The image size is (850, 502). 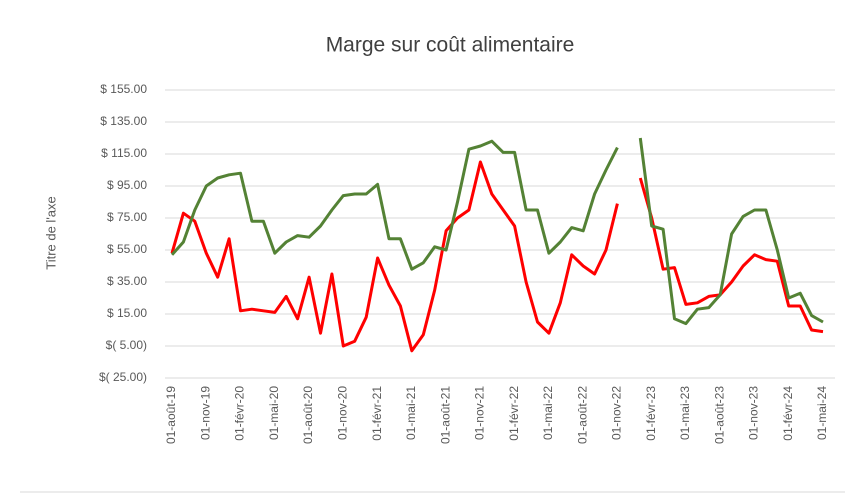 I want to click on y-tick-label: $ 155.00, so click(x=123, y=89).